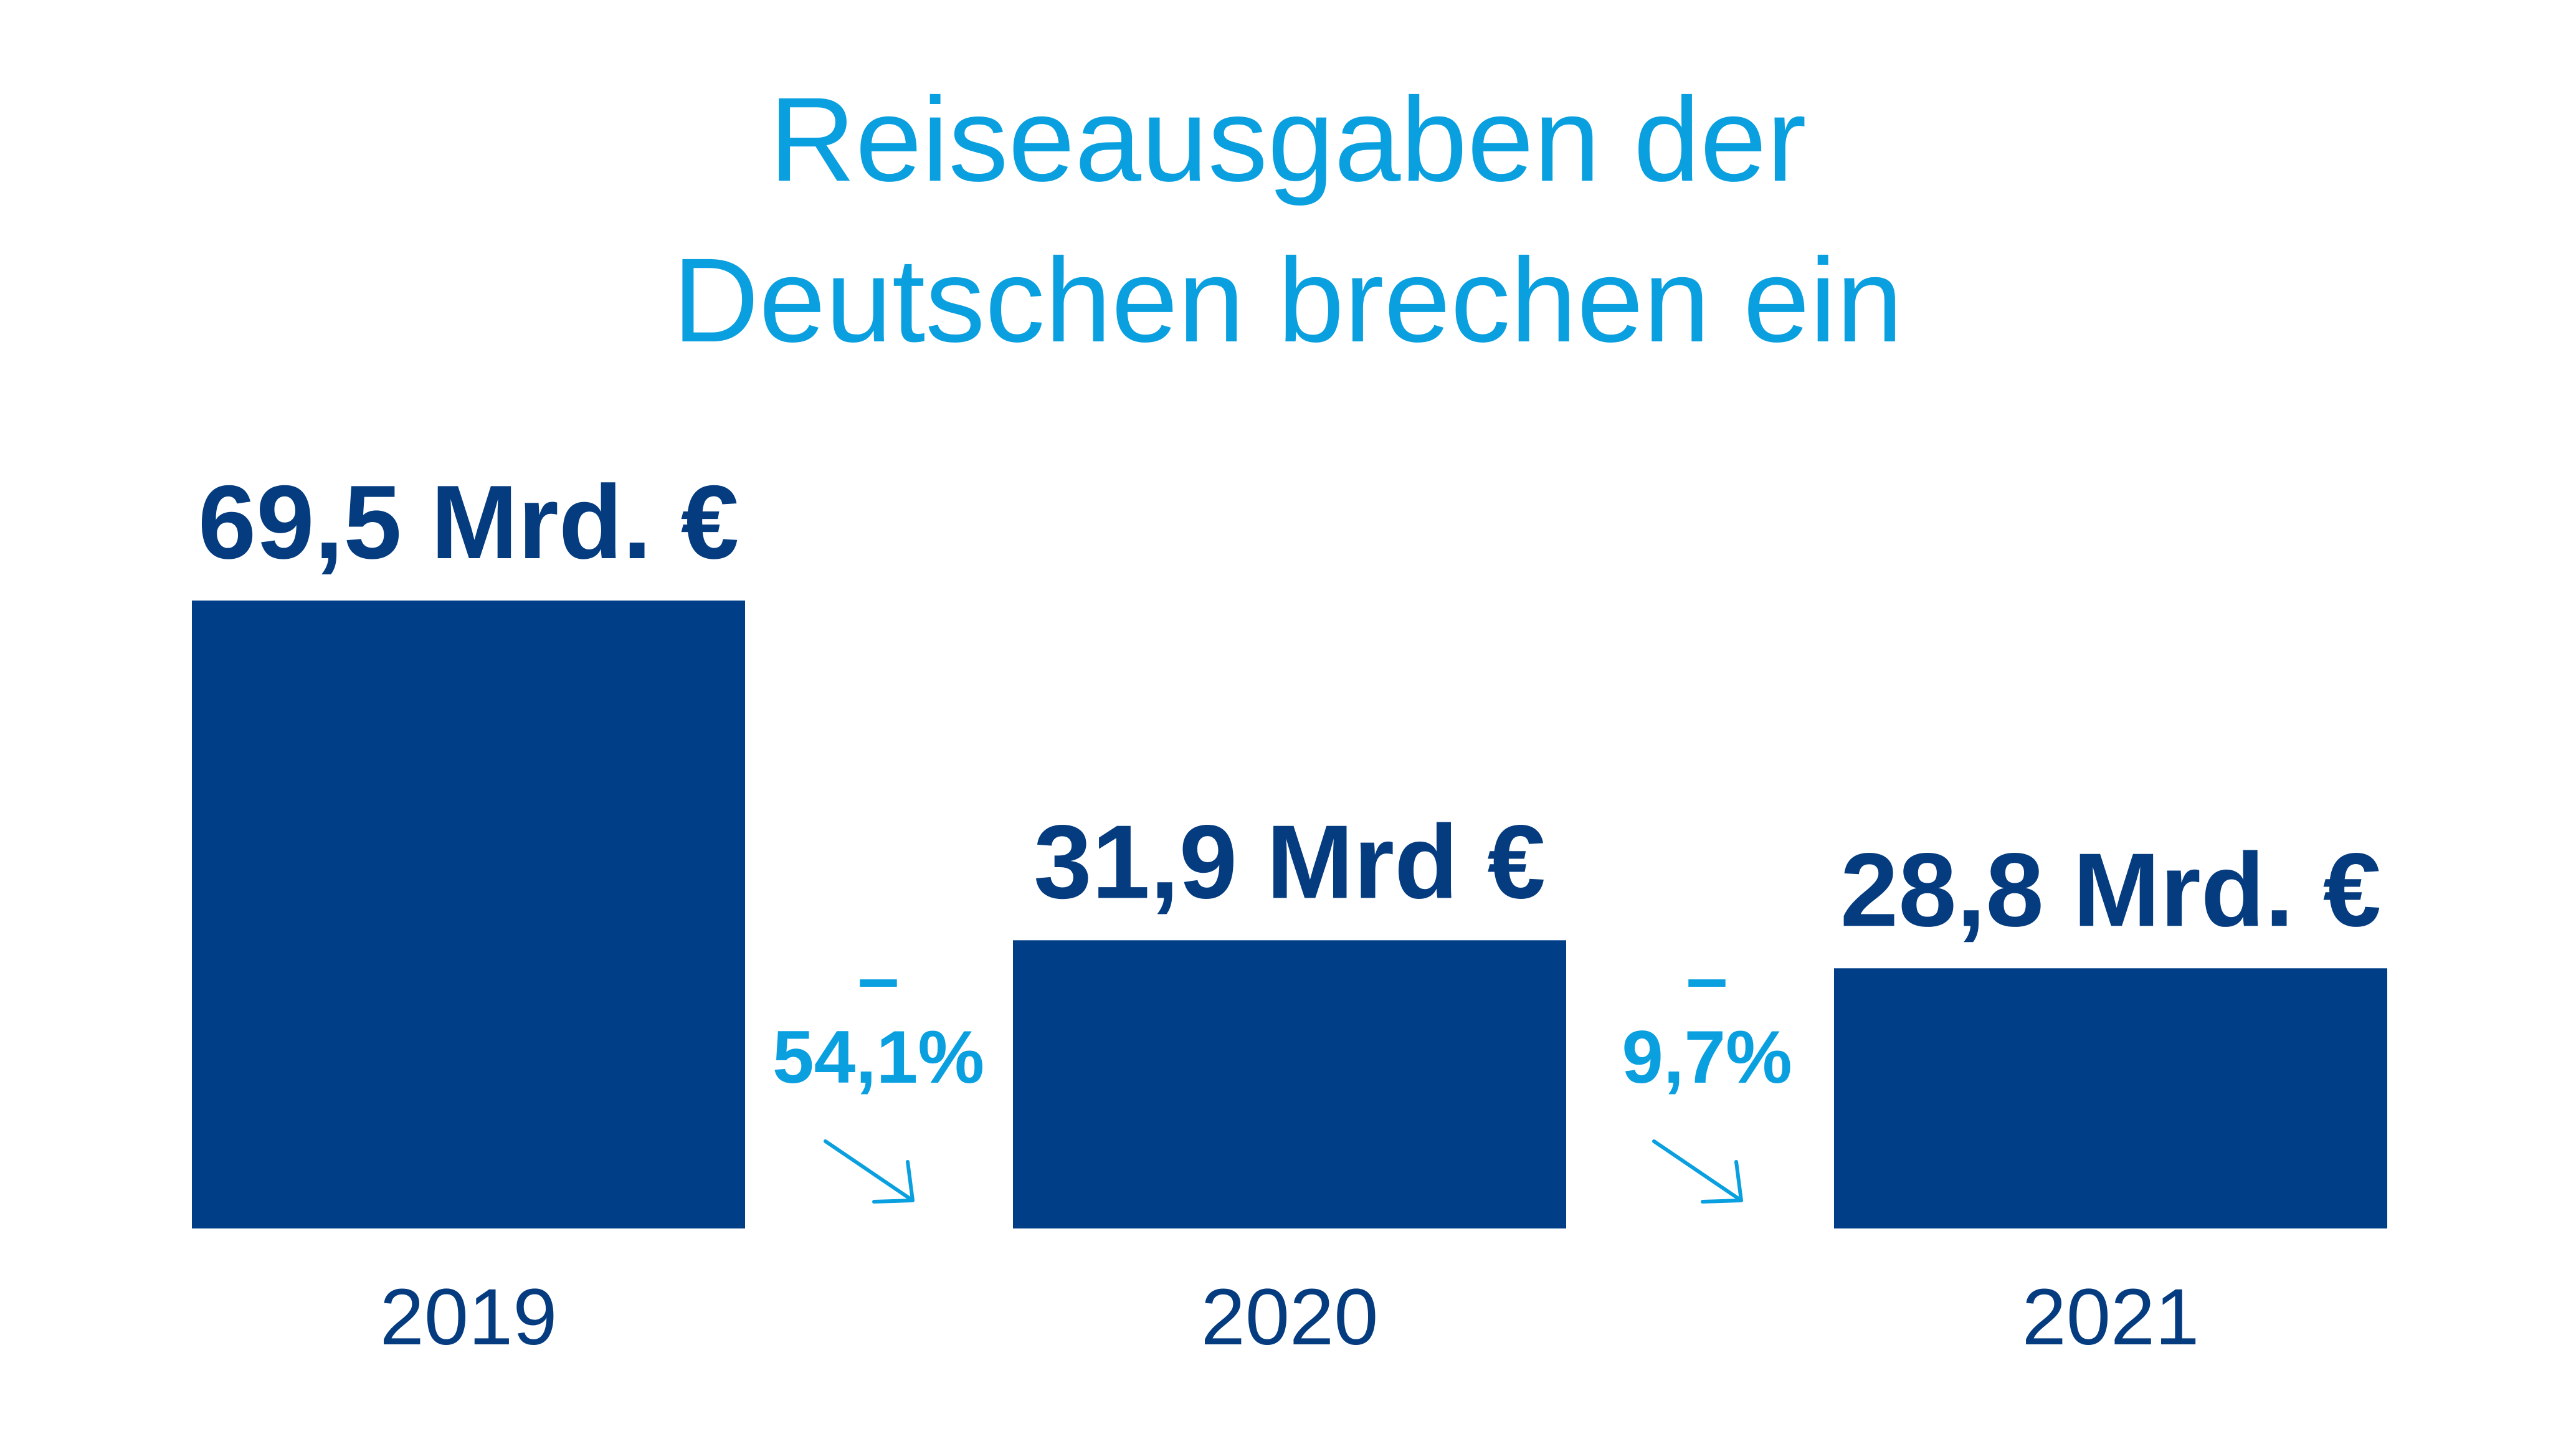 The width and height of the screenshot is (2576, 1449). Describe the element at coordinates (1288, 300) in the screenshot. I see `chart-title-line-2: Deutschen brechen ein` at that location.